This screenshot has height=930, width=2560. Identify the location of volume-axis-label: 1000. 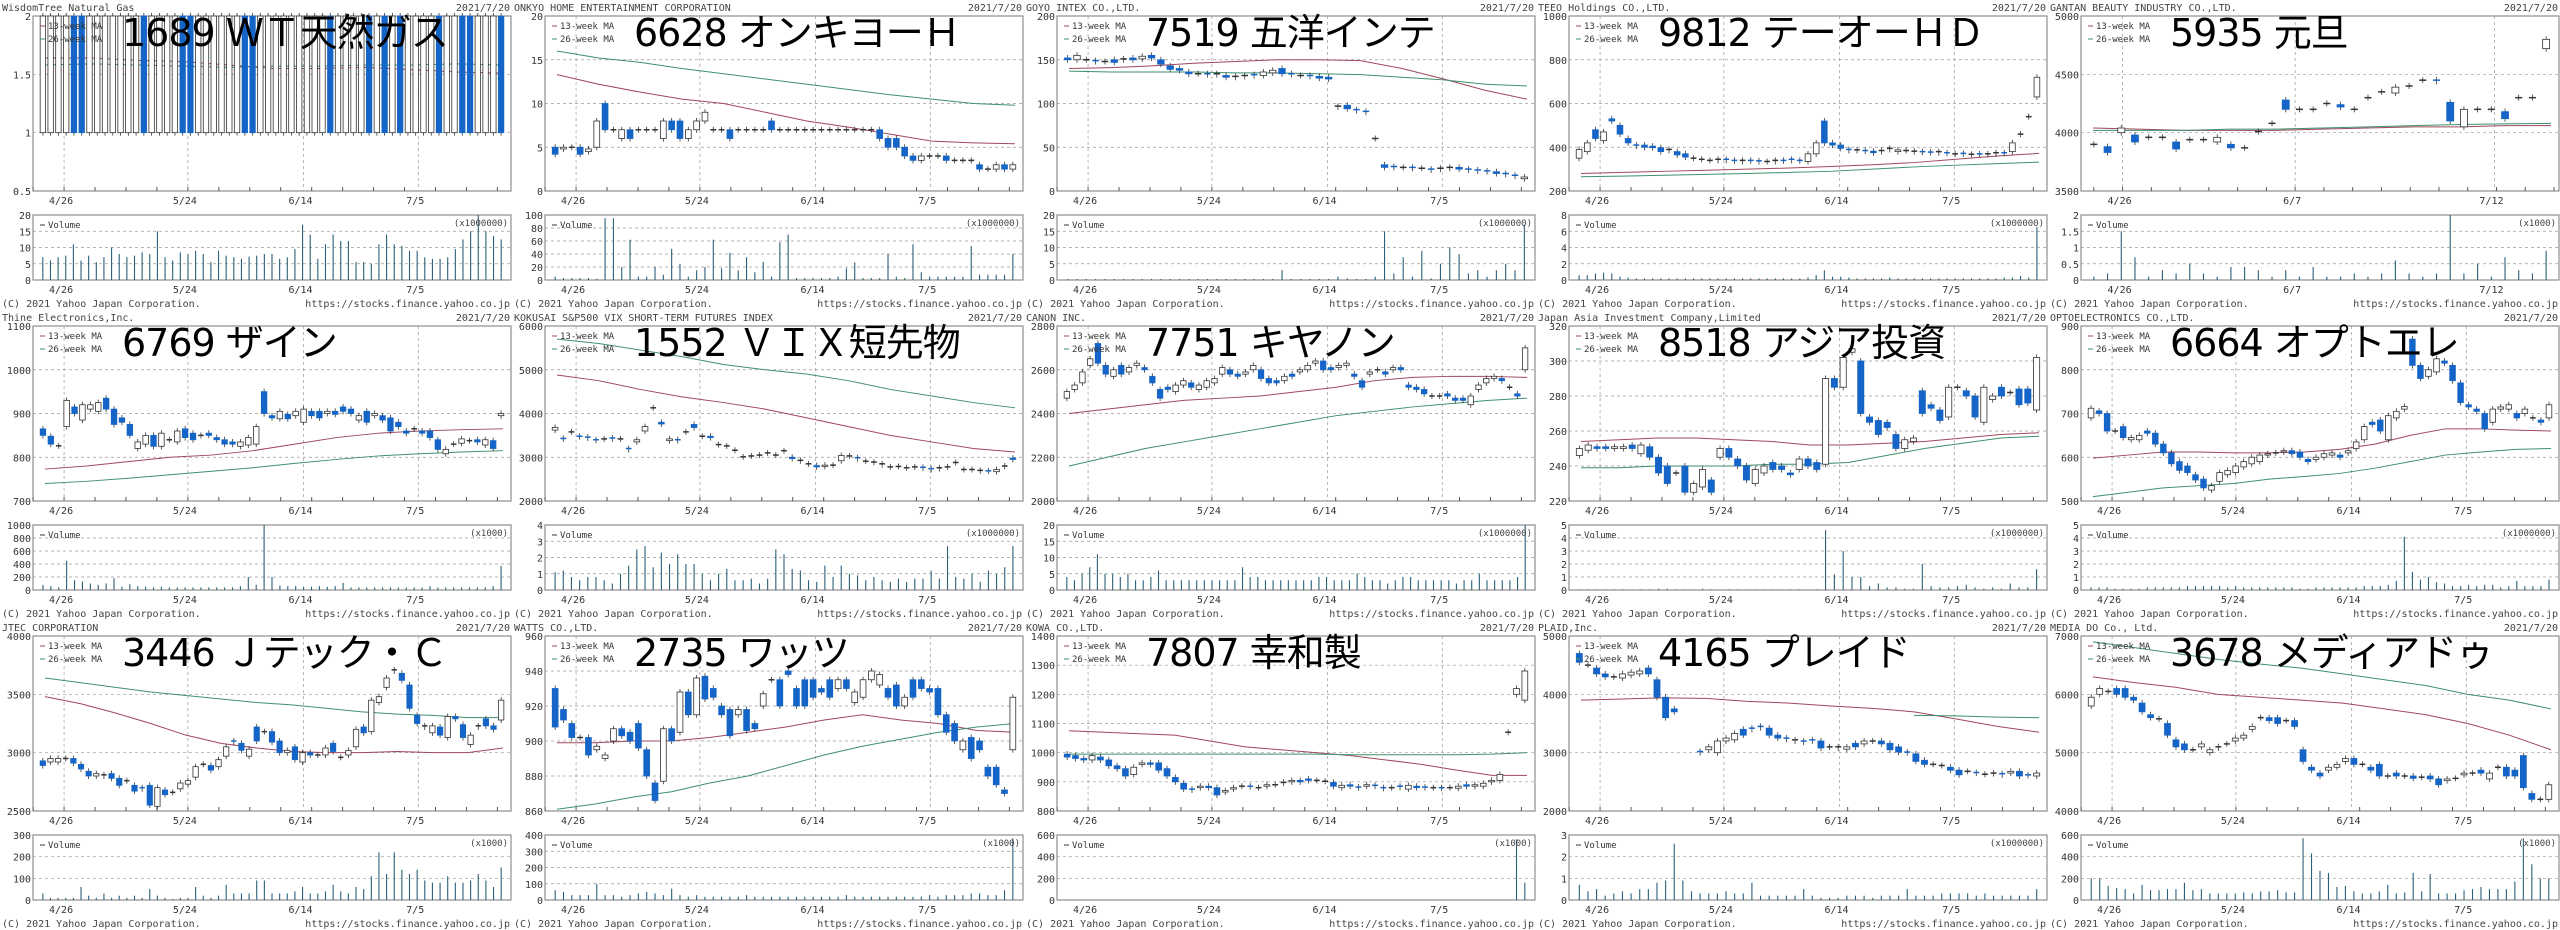
(19, 526).